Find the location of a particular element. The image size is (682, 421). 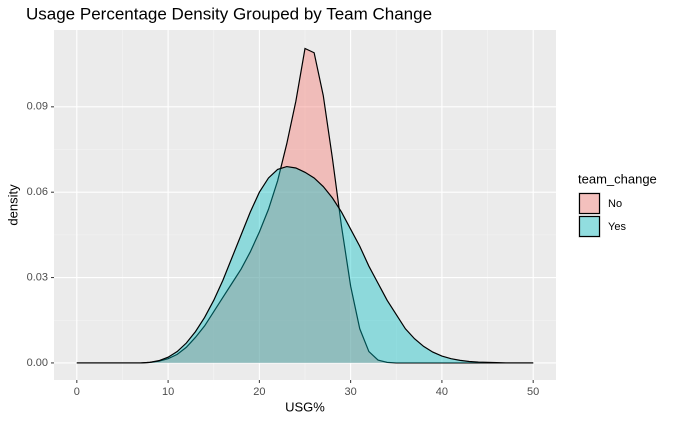

x-tick-label: 0 is located at coordinates (77, 392).